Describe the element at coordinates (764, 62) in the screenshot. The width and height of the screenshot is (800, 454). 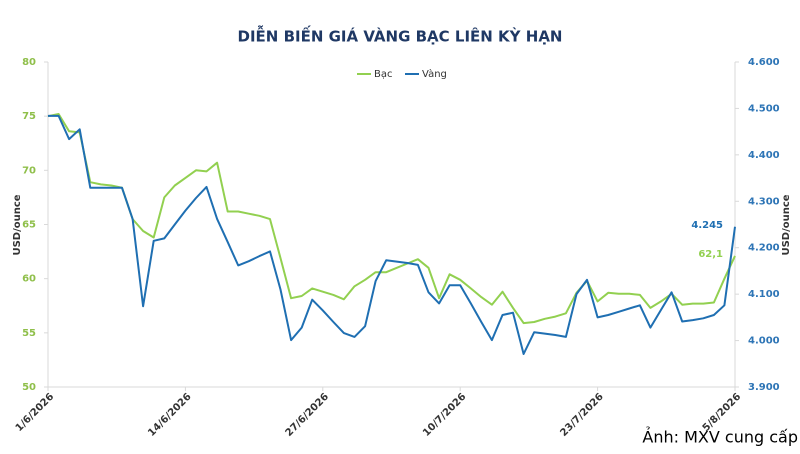
I see `y2-tick-label: 4.600` at that location.